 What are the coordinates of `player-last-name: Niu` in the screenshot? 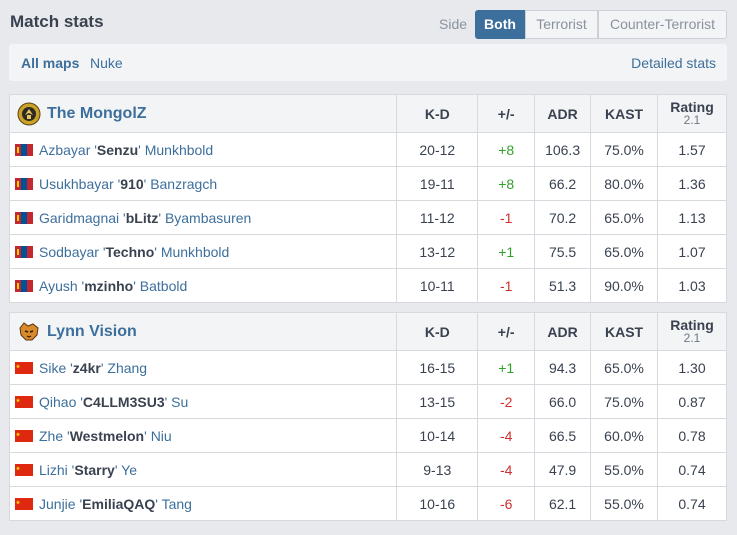 It's located at (161, 435).